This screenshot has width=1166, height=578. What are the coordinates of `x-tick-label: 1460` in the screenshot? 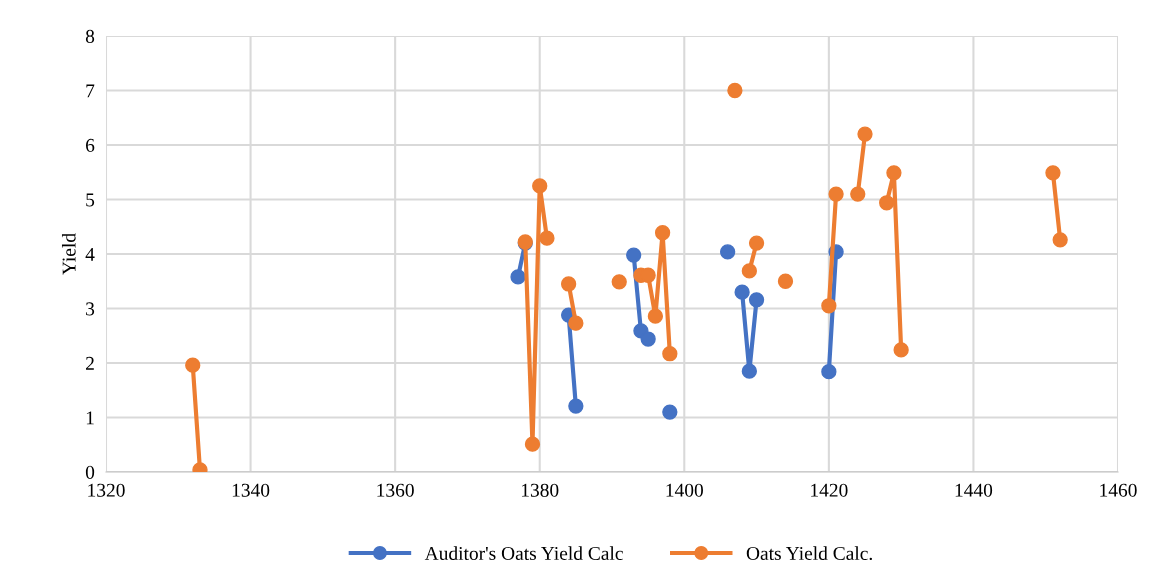 It's located at (1118, 490).